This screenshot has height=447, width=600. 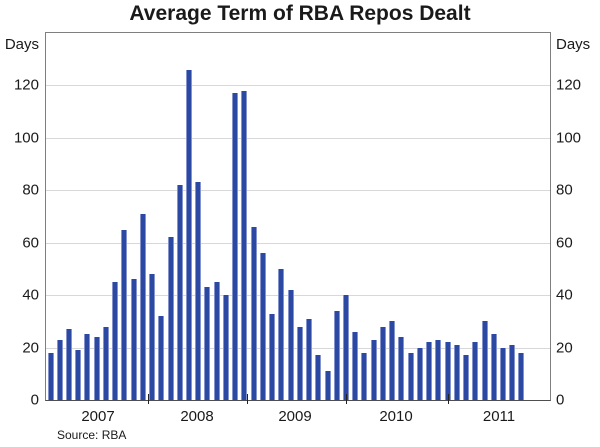 What do you see at coordinates (564, 348) in the screenshot?
I see `ytick-right-20: 20` at bounding box center [564, 348].